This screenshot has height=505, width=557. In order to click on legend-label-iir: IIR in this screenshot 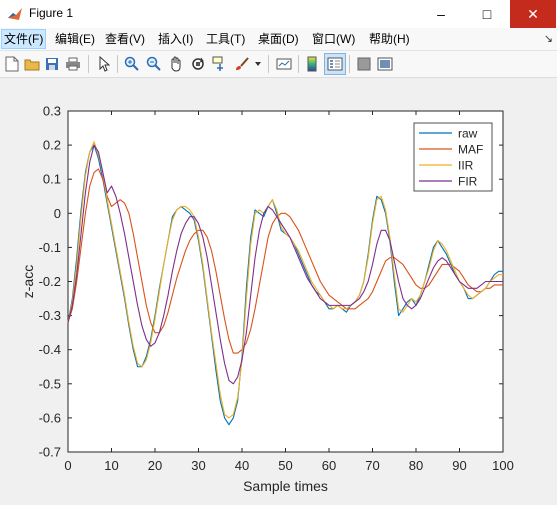, I will do `click(466, 166)`.